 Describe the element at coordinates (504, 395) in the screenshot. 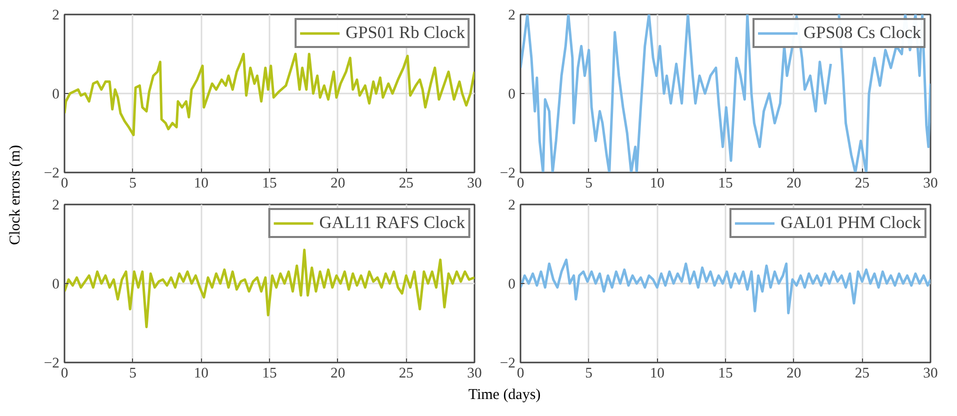

I see `x-axis-title: Time (days)` at that location.